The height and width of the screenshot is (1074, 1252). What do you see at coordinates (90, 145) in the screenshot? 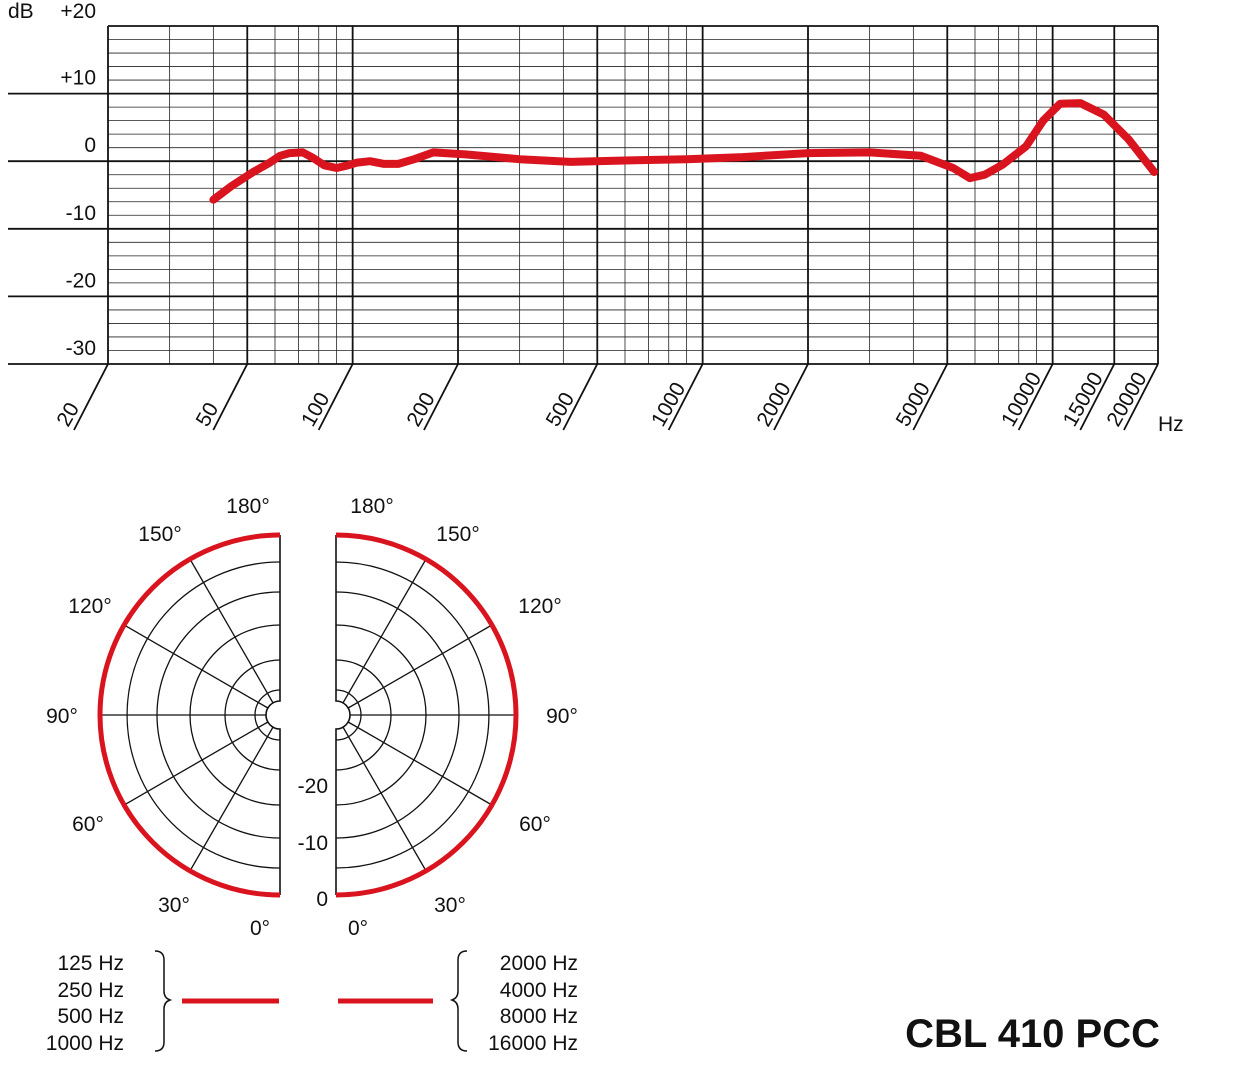
I see `y-tick-label: 0` at bounding box center [90, 145].